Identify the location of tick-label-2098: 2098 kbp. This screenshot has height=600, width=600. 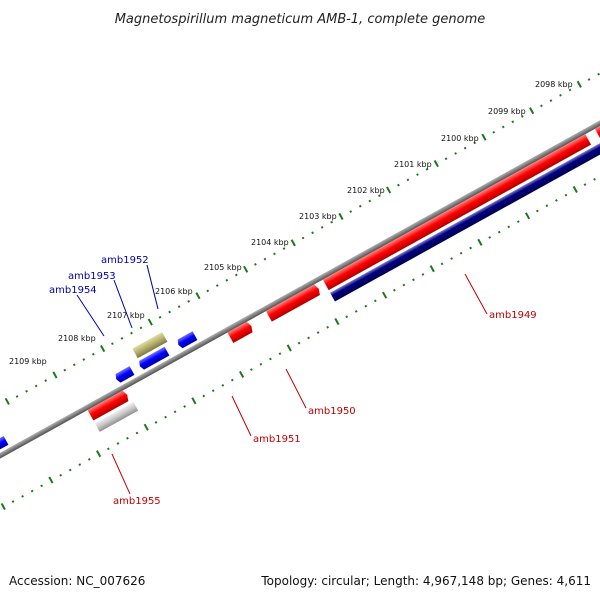
(554, 84).